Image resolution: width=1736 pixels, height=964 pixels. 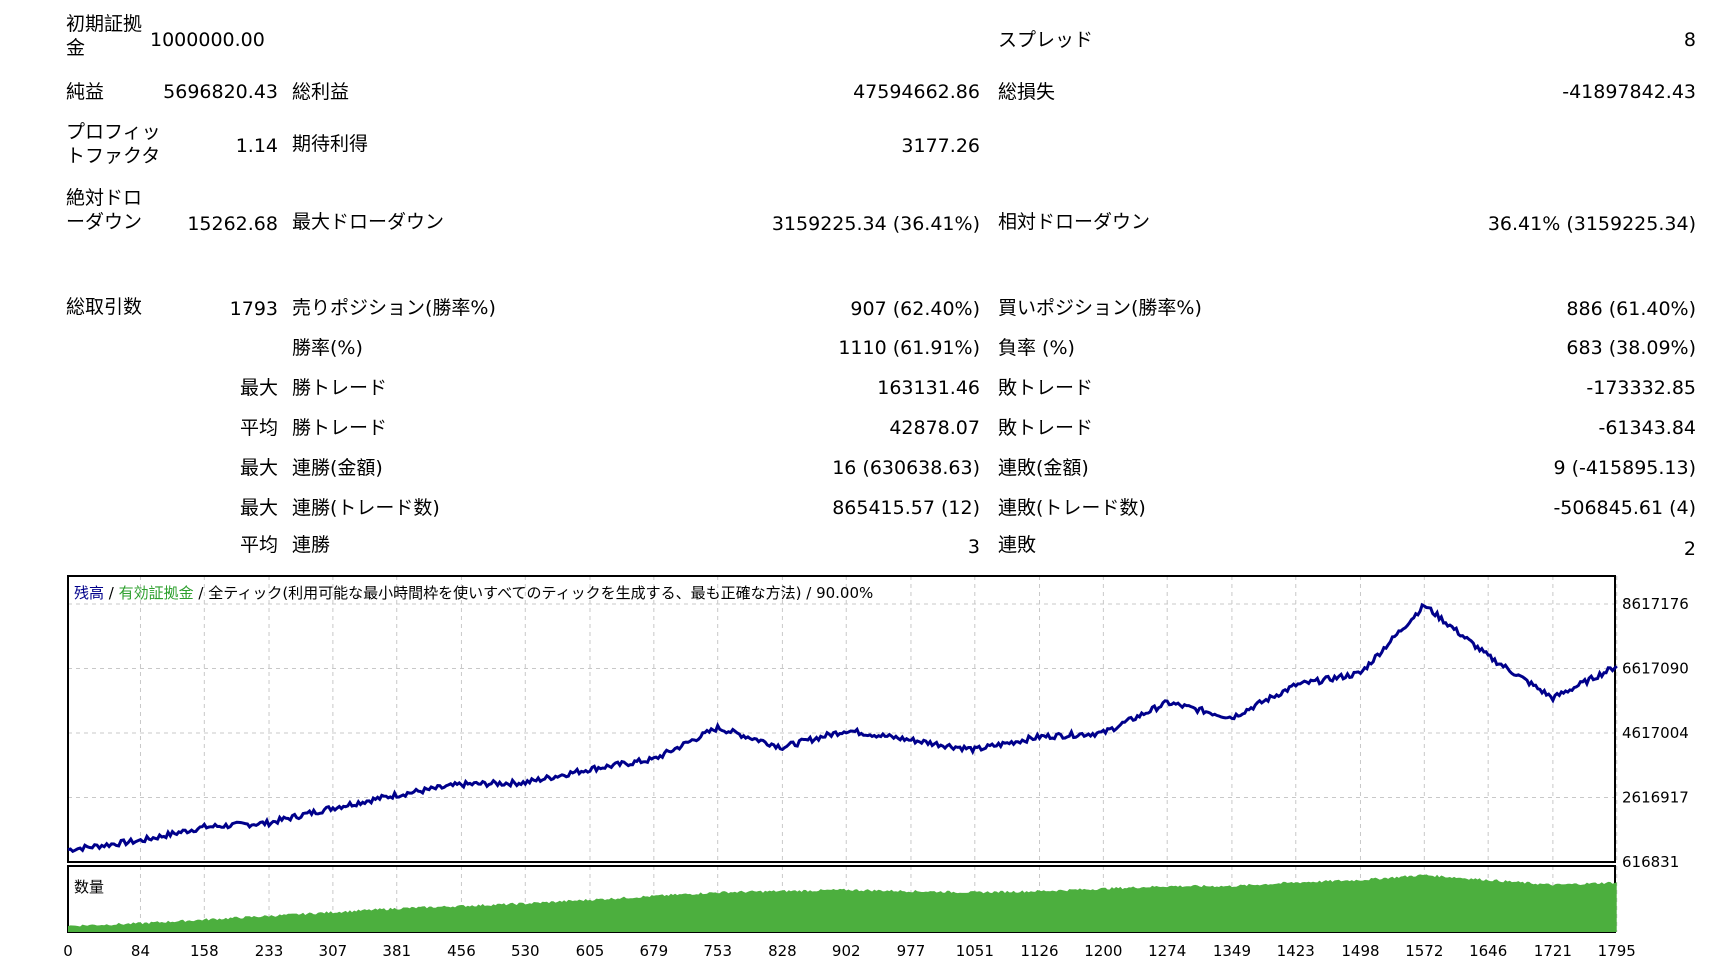 What do you see at coordinates (1650, 862) in the screenshot?
I see `y-tick-label: 616831` at bounding box center [1650, 862].